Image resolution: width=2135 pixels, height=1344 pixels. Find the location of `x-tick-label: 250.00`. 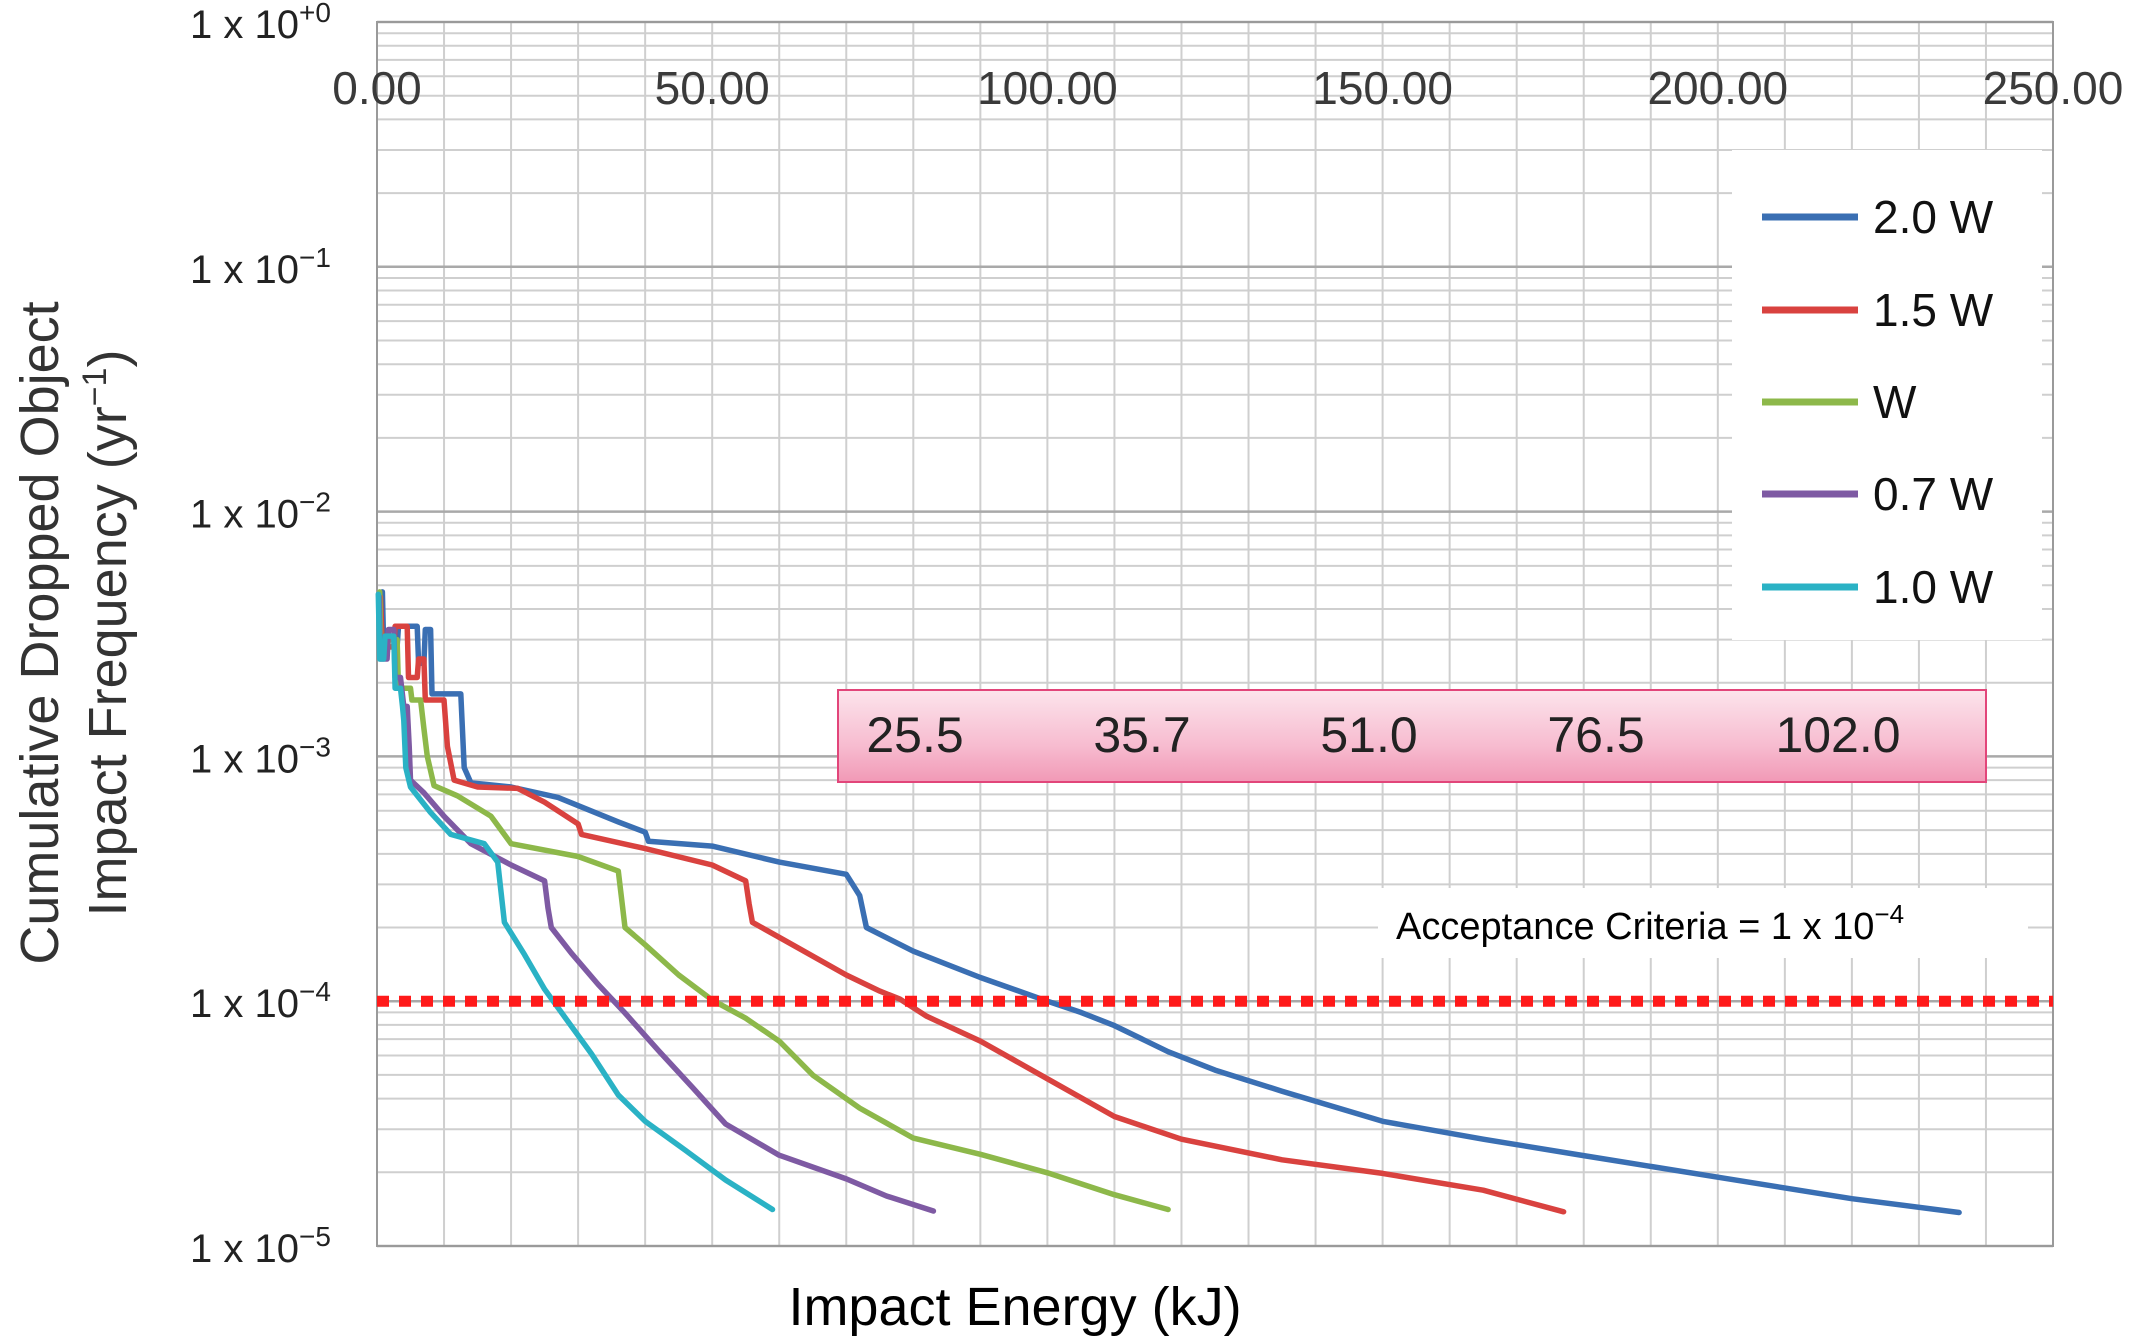

x-tick-label: 250.00 is located at coordinates (2053, 88).